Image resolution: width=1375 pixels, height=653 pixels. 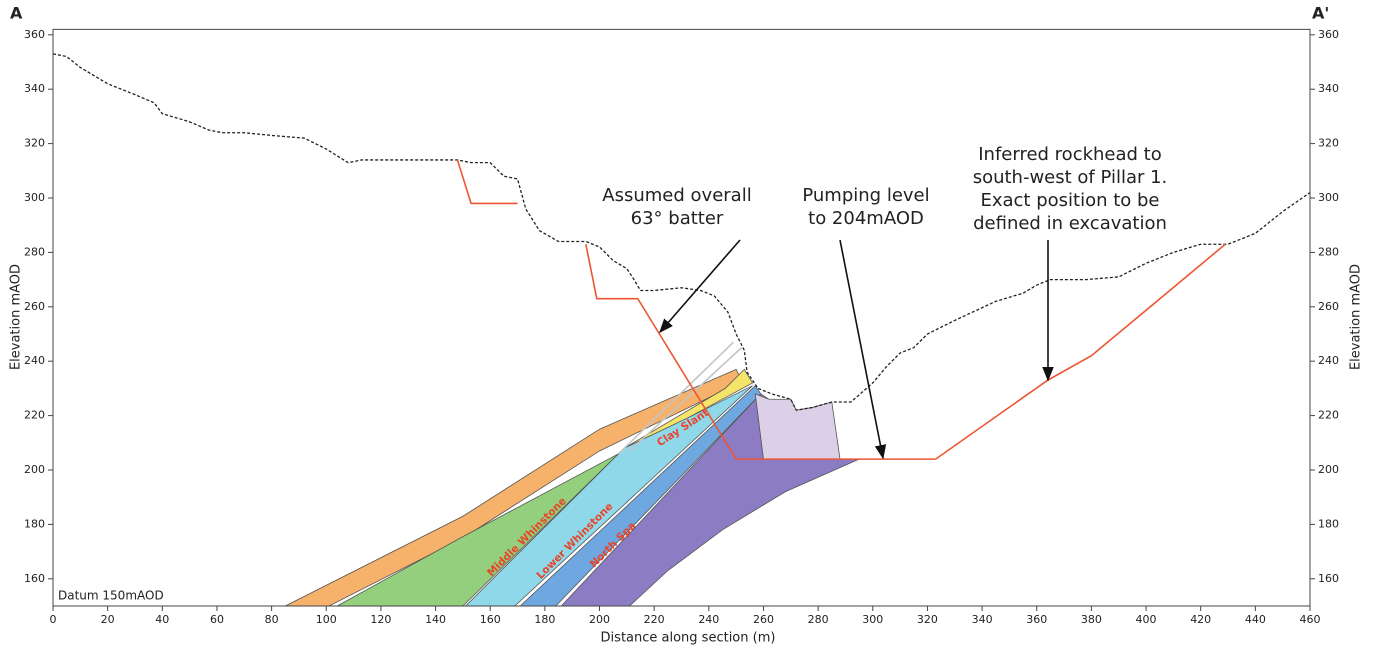 I want to click on y2-tick-label: 320, so click(x=1328, y=143).